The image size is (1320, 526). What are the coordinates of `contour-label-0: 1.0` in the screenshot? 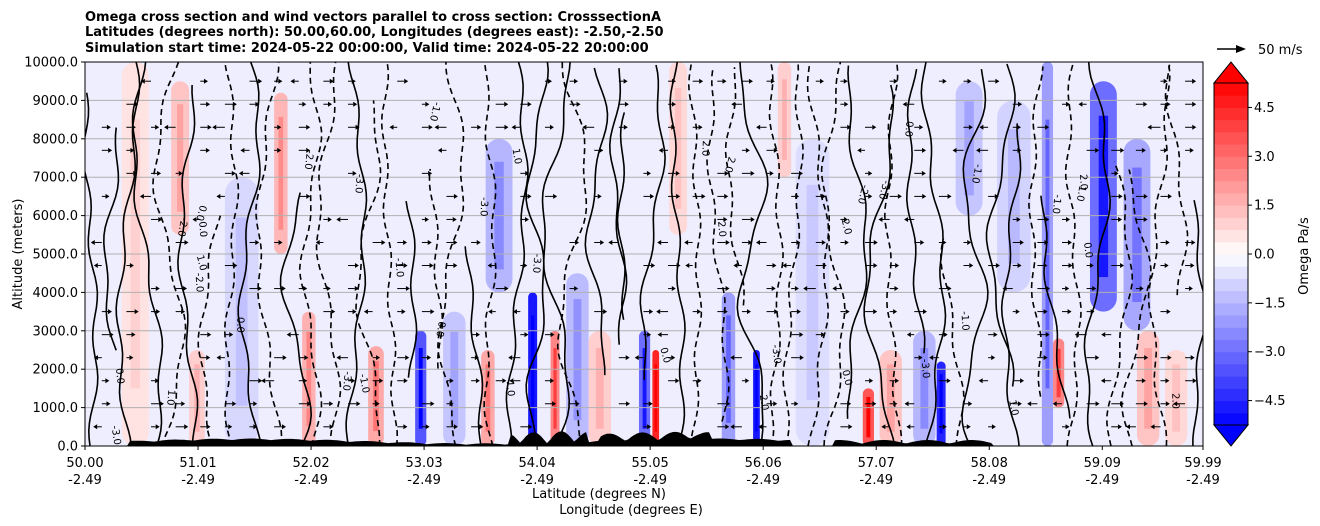 It's located at (1081, 194).